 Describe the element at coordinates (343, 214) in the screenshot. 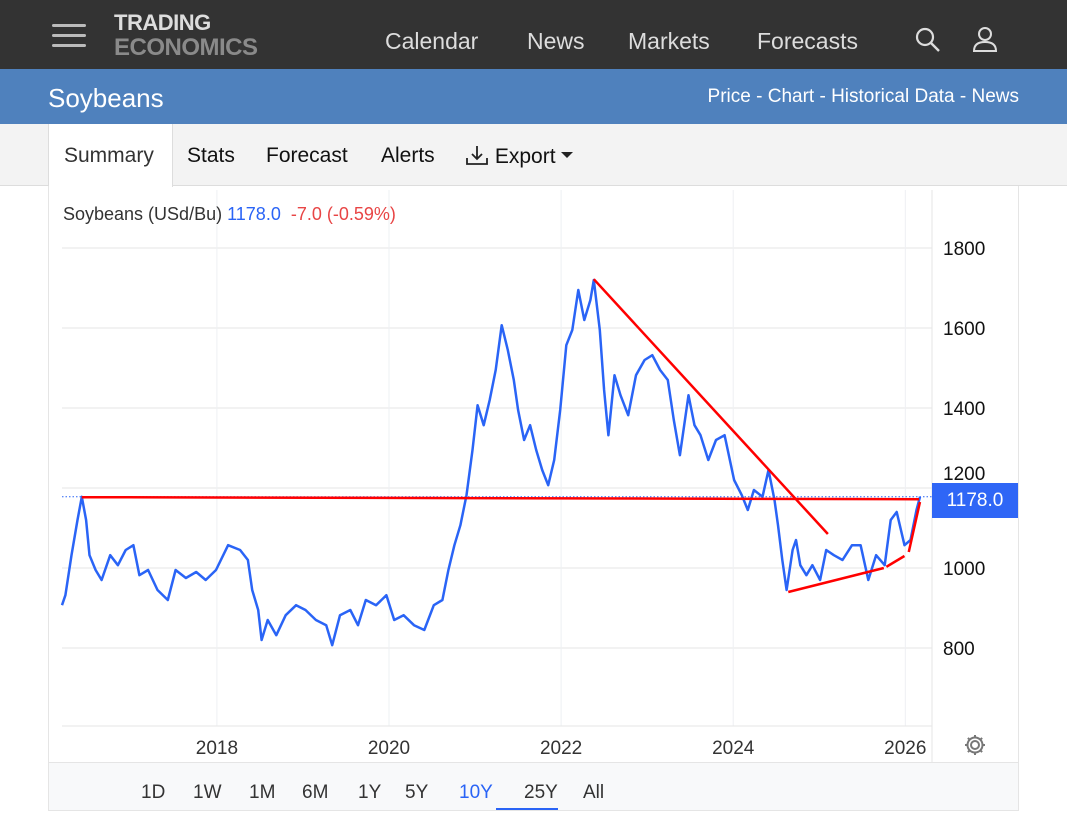

I see `legend-change: -7.0 (-0.59%)` at that location.